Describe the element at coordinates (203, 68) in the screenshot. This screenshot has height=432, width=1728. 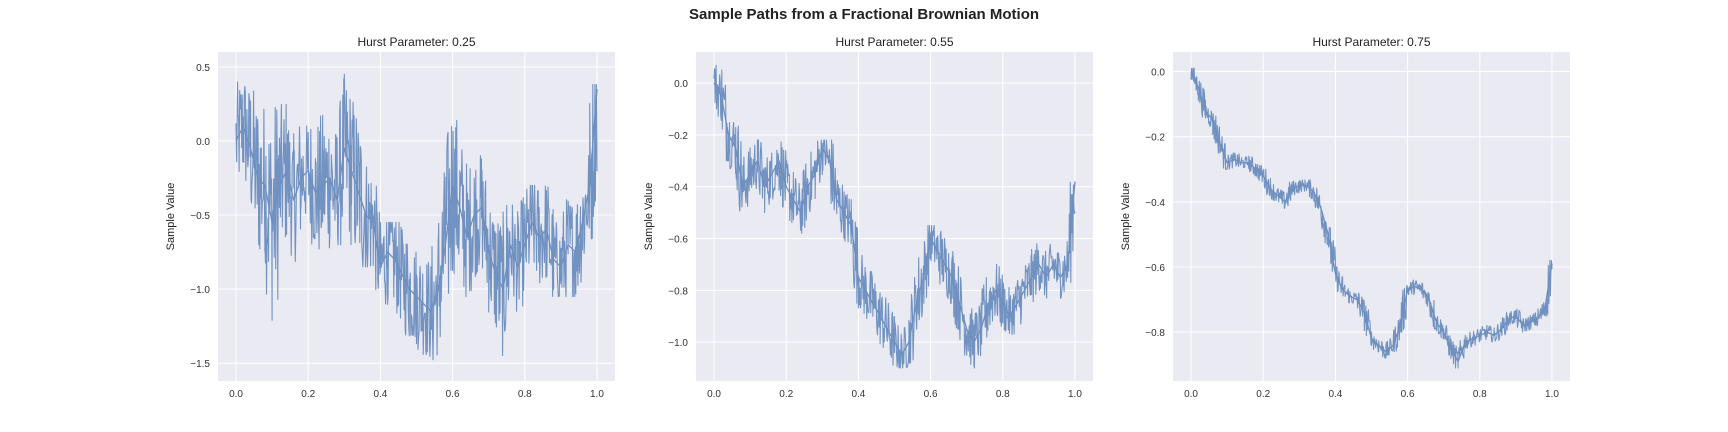
I see `y-tick-label: 0.5` at that location.